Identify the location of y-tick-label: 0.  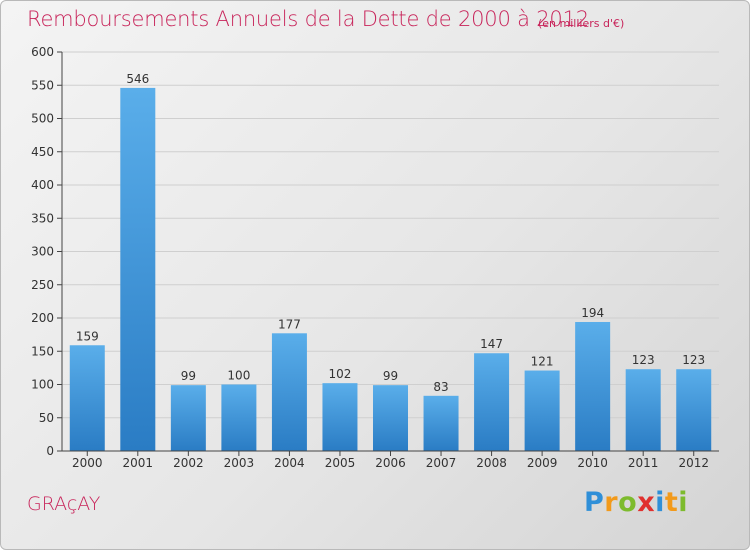
(50, 451).